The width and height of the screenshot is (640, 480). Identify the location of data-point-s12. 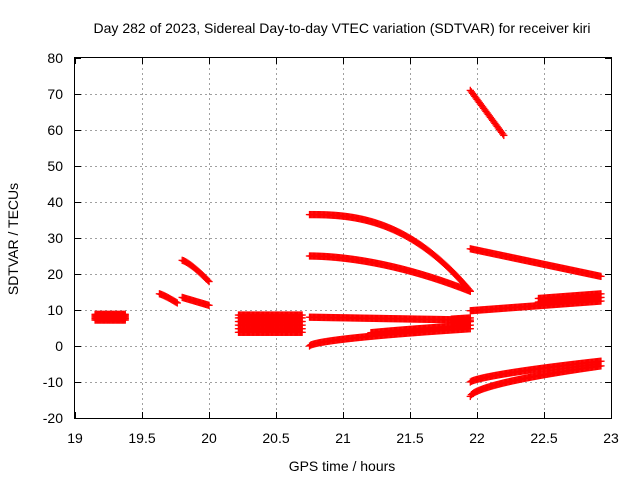
(601, 294).